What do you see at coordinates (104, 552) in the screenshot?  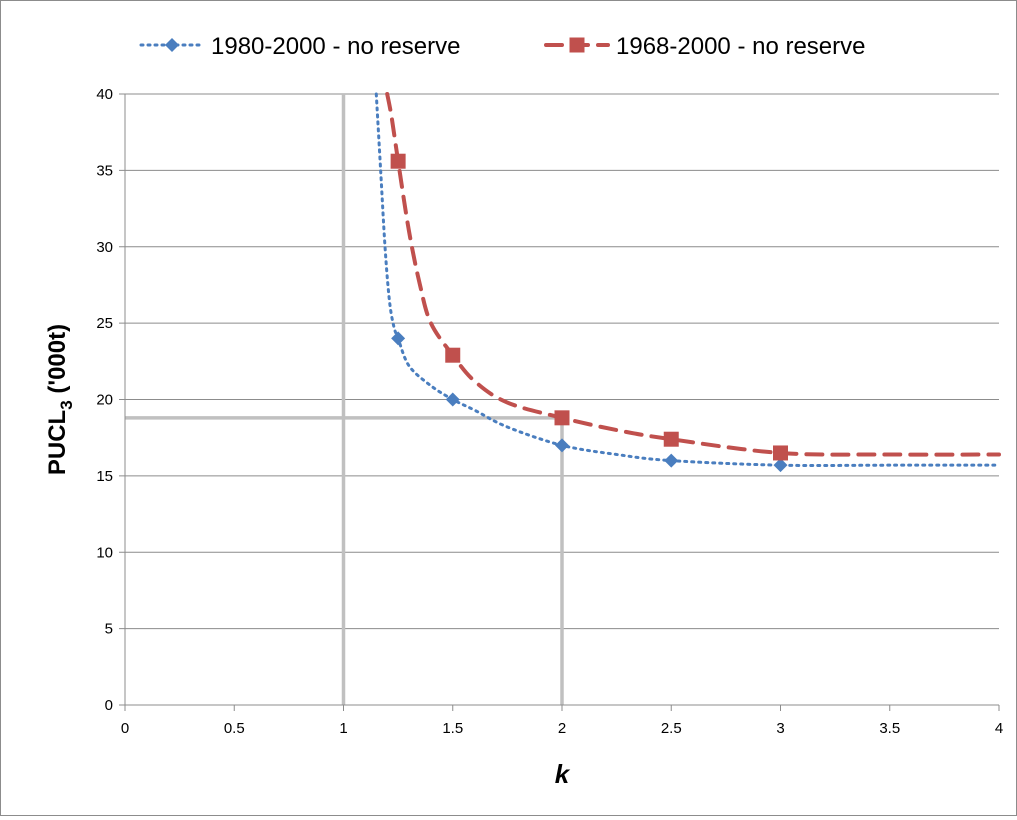 I see `y-tick-label: 10` at bounding box center [104, 552].